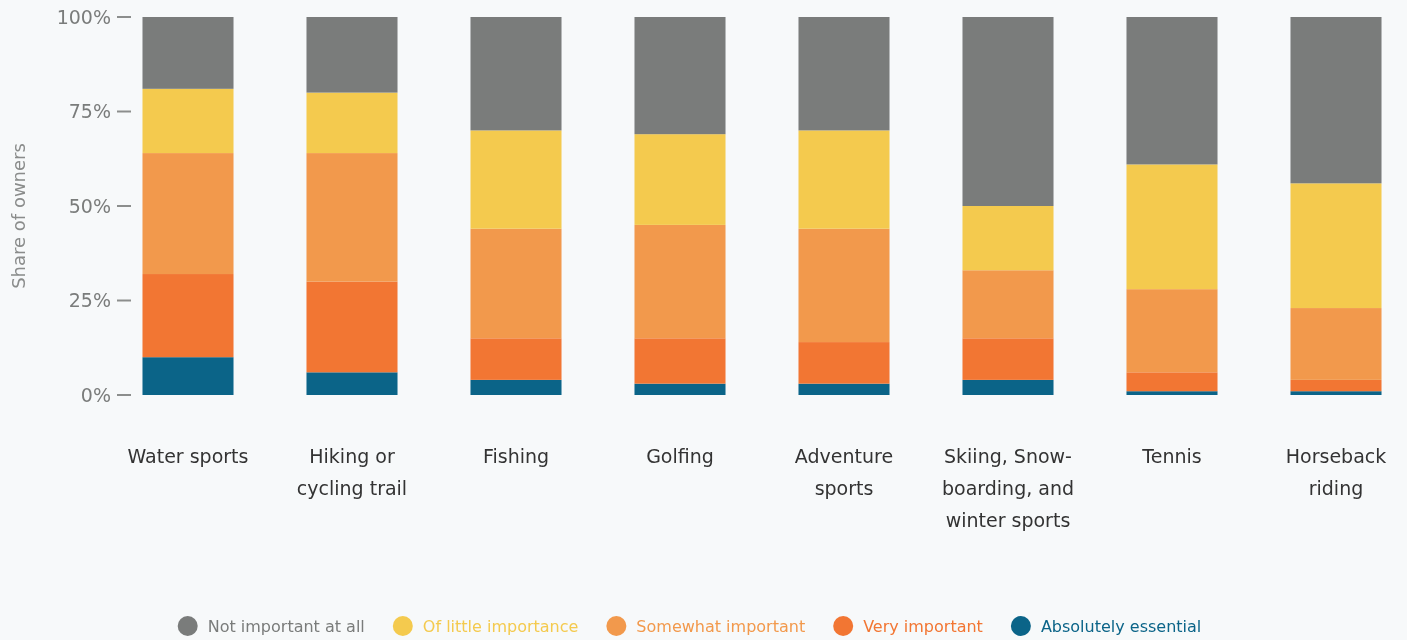 This screenshot has width=1407, height=640. Describe the element at coordinates (721, 626) in the screenshot. I see `legend-label: Somewhat important` at that location.